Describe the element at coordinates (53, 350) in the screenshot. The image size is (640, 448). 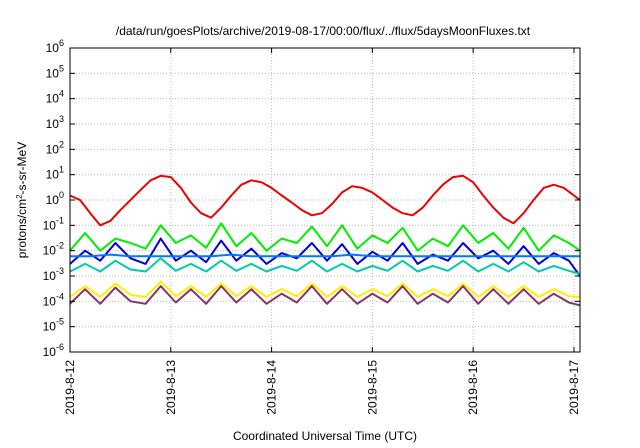
I see `y-tick-label: 10⁻⁶` at that location.